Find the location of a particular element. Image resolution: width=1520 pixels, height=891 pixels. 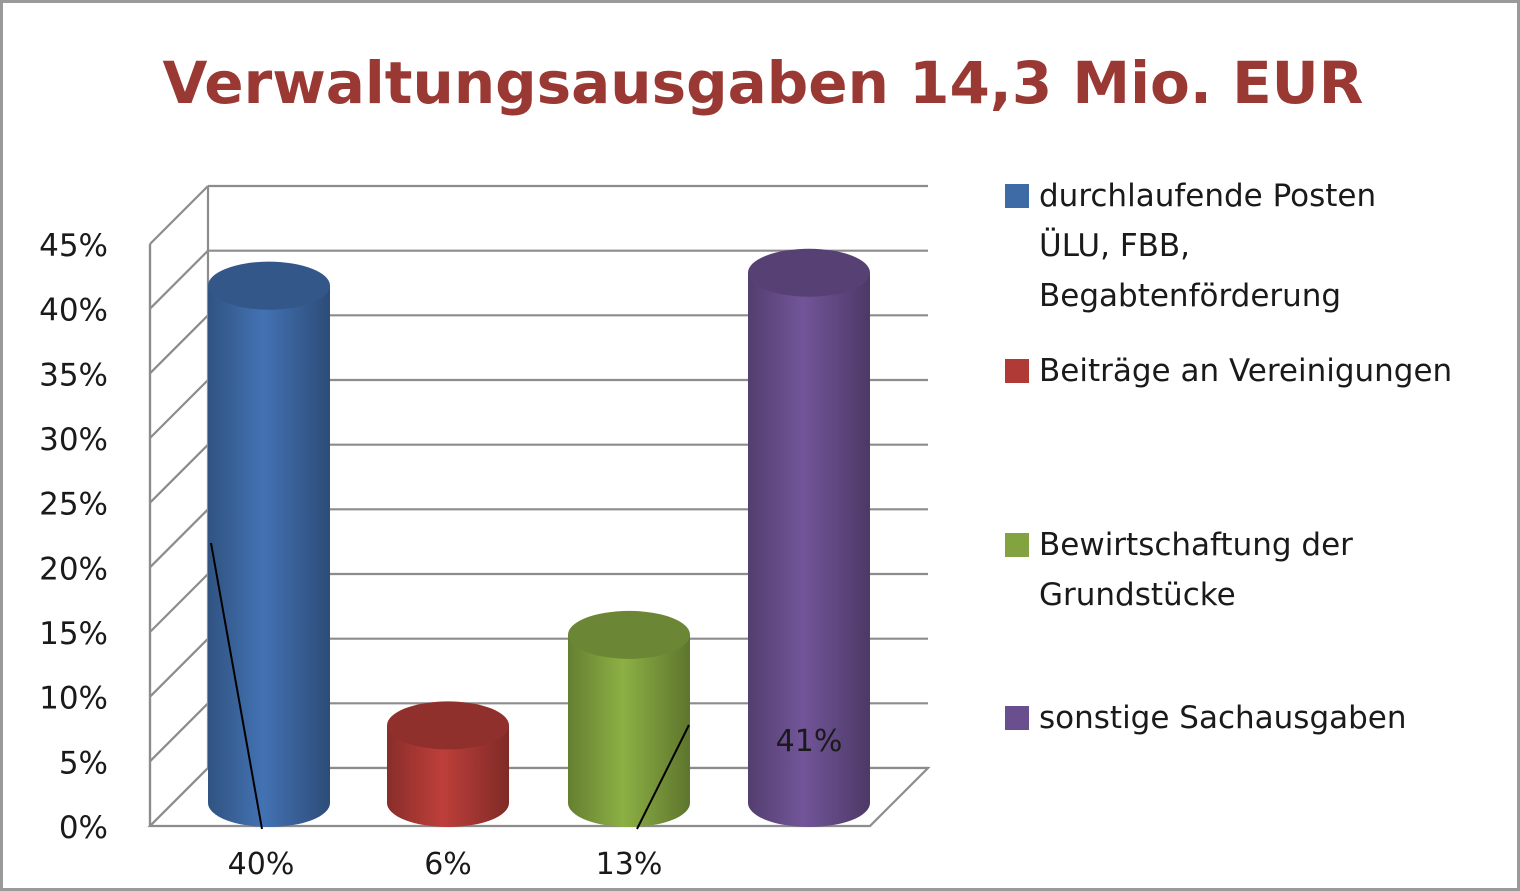

y-tick-label: 45% is located at coordinates (73, 246).